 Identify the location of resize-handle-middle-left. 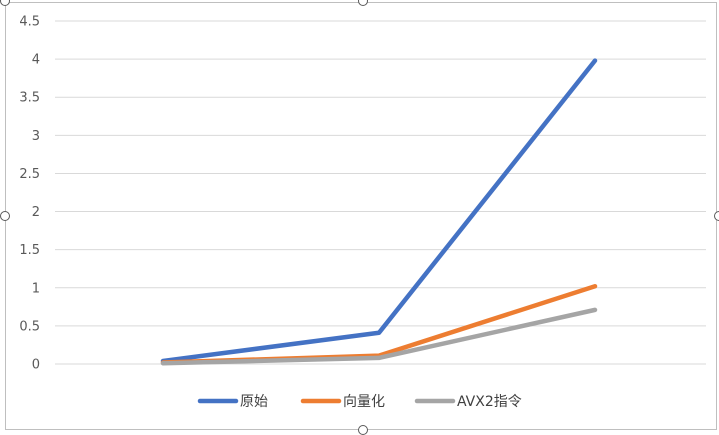
(5, 216).